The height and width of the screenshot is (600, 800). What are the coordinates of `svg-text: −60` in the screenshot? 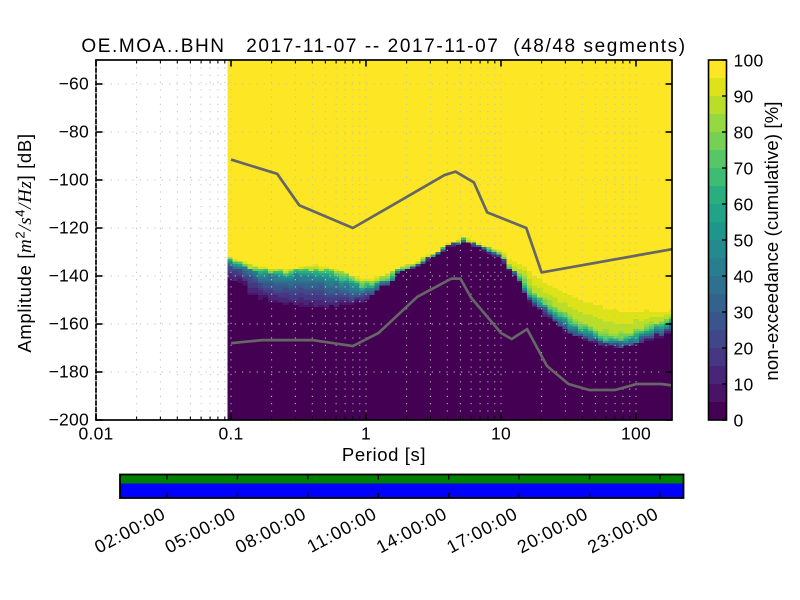 It's located at (74, 83).